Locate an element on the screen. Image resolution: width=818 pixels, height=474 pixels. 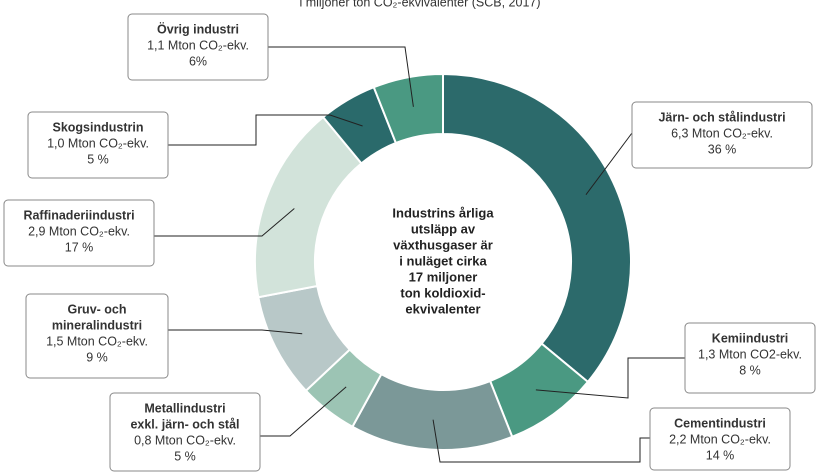
category-label: mineralindustri is located at coordinates (97, 325).